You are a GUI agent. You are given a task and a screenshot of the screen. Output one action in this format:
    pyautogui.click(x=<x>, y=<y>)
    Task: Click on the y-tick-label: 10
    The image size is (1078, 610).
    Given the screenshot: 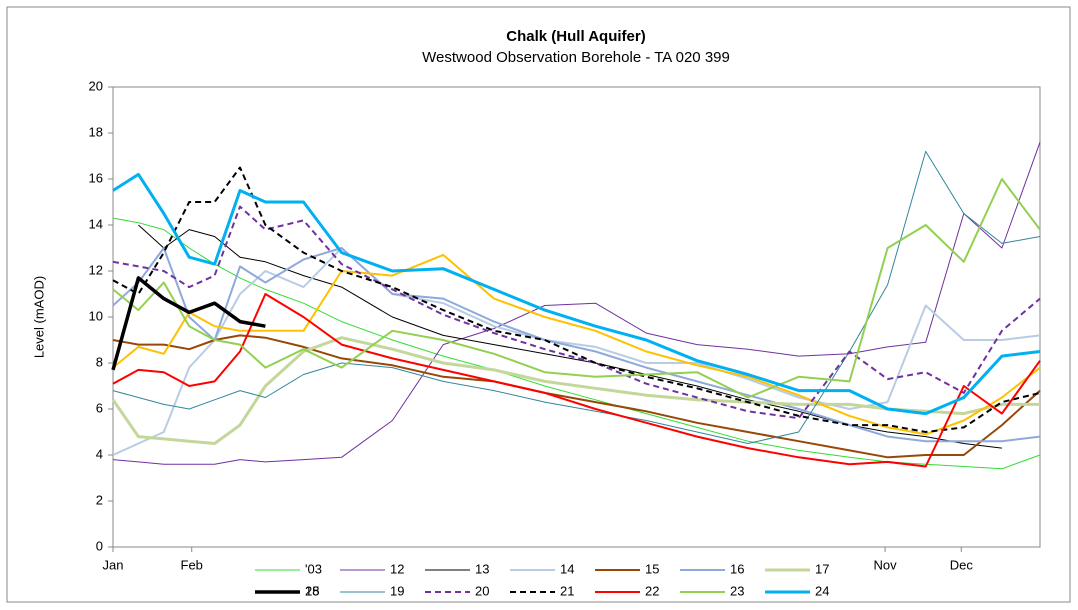 What is the action you would take?
    pyautogui.click(x=96, y=315)
    